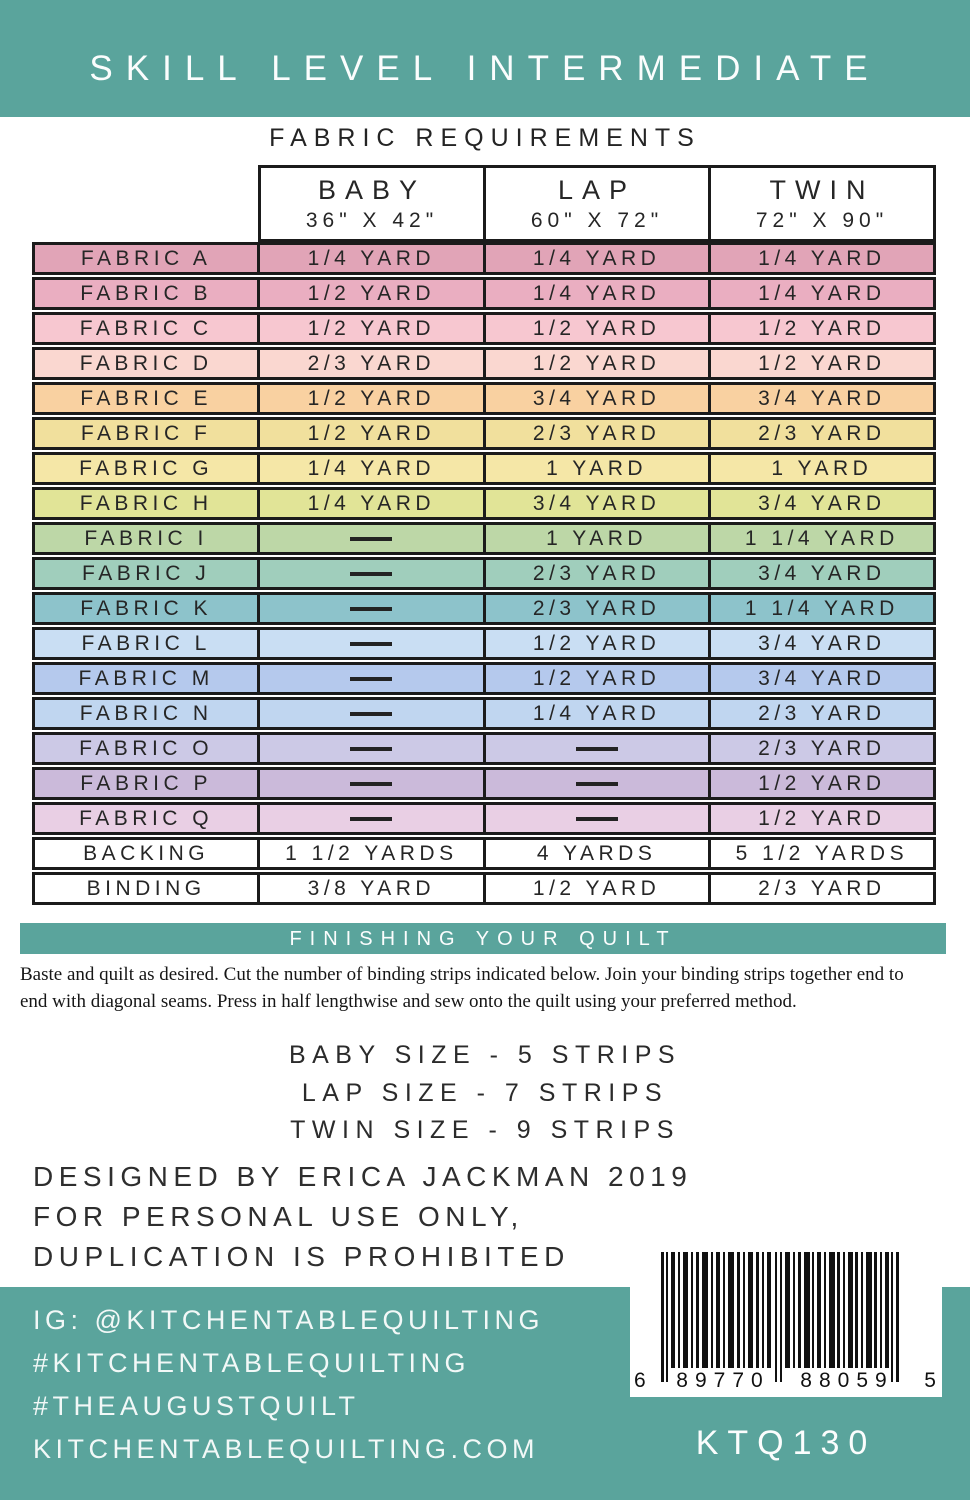 Image resolution: width=970 pixels, height=1500 pixels. I want to click on barcode-digit-check: 5, so click(930, 1380).